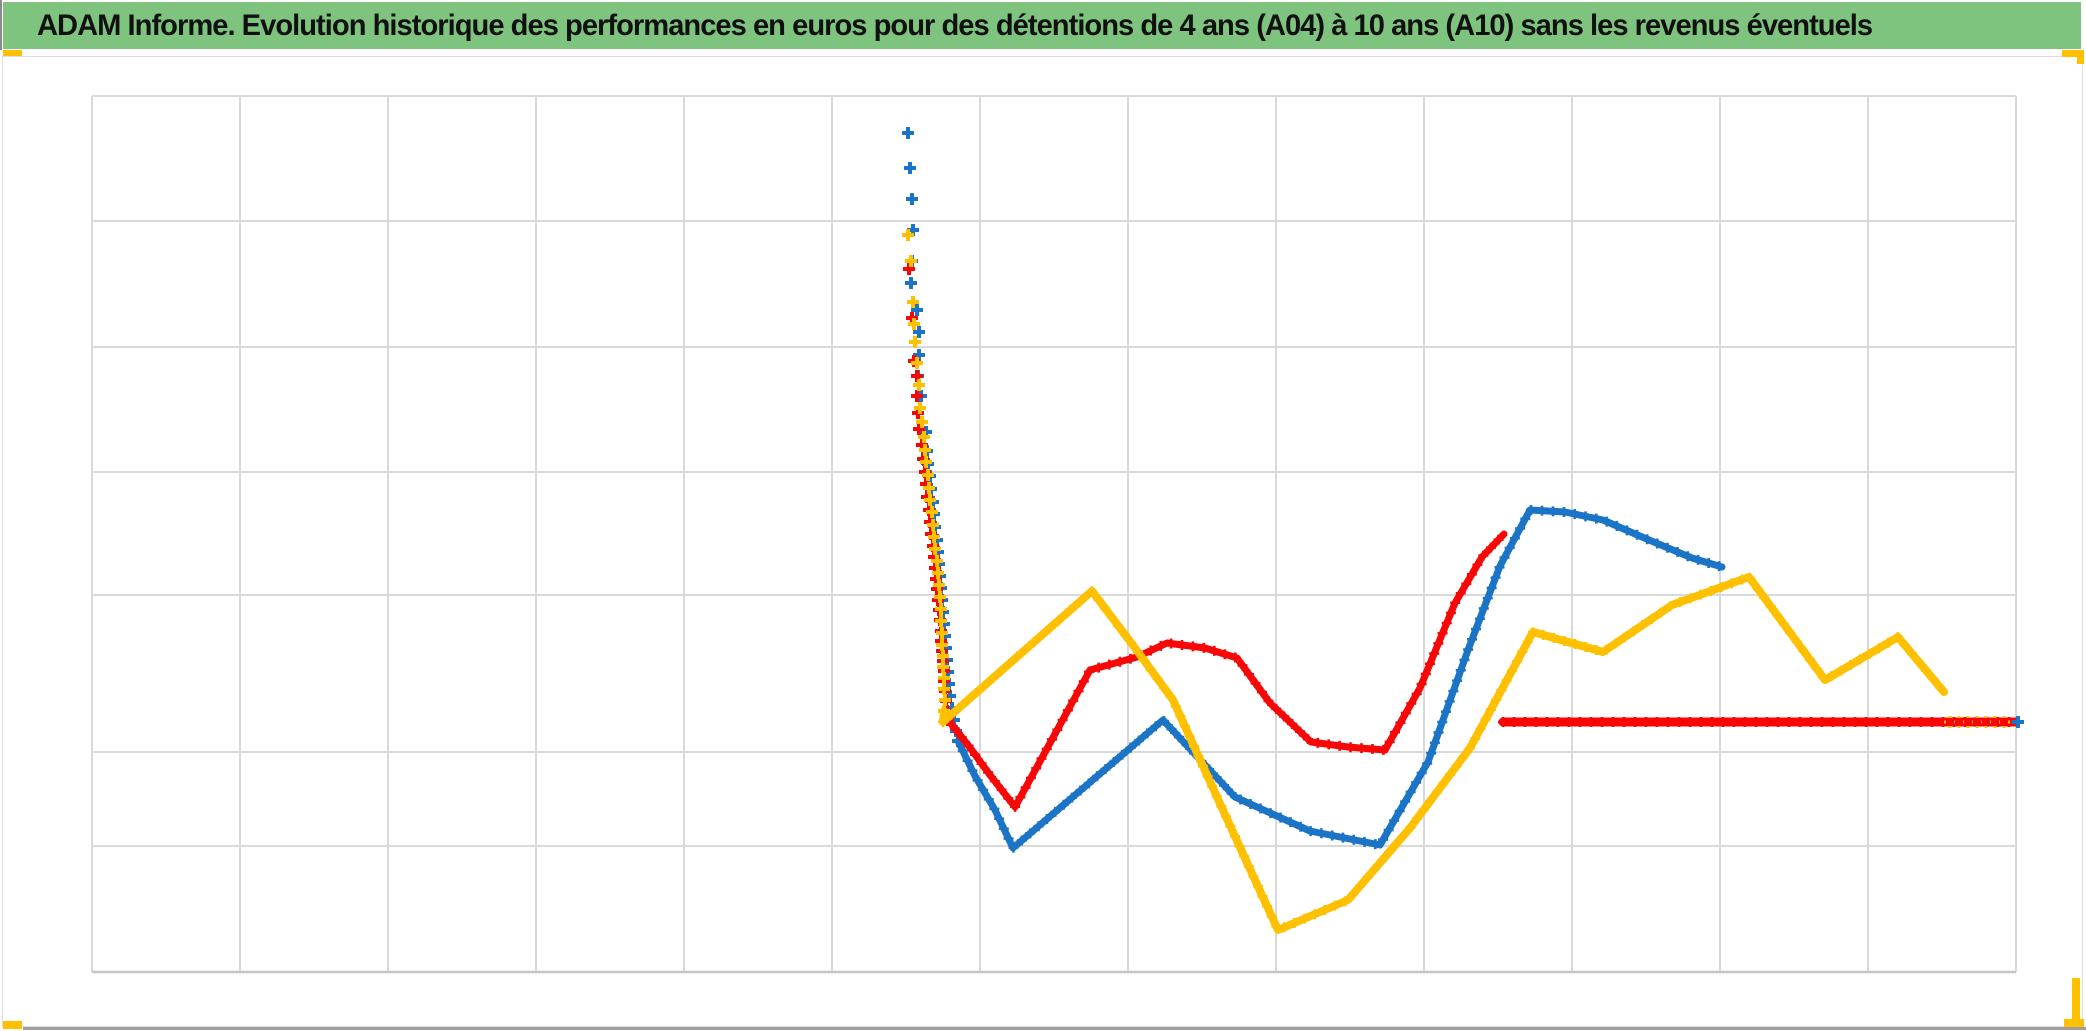  What do you see at coordinates (1761, 722) in the screenshot?
I see `series-red-flat-tail` at bounding box center [1761, 722].